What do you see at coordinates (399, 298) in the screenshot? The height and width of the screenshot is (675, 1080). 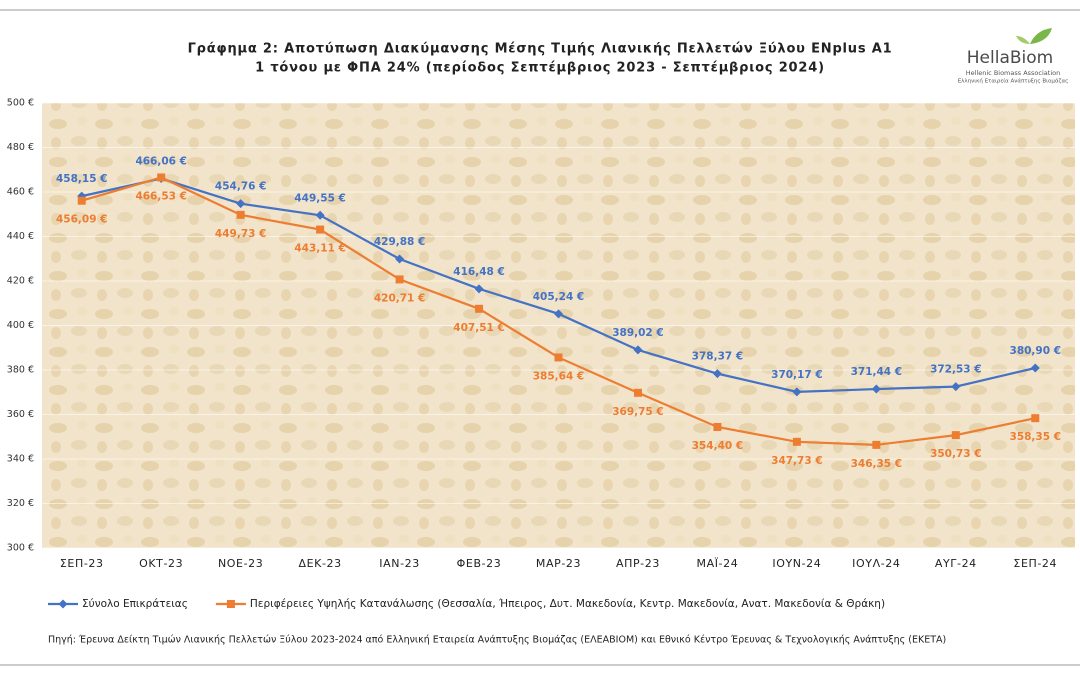 I see `value-label: 420,71 €` at bounding box center [399, 298].